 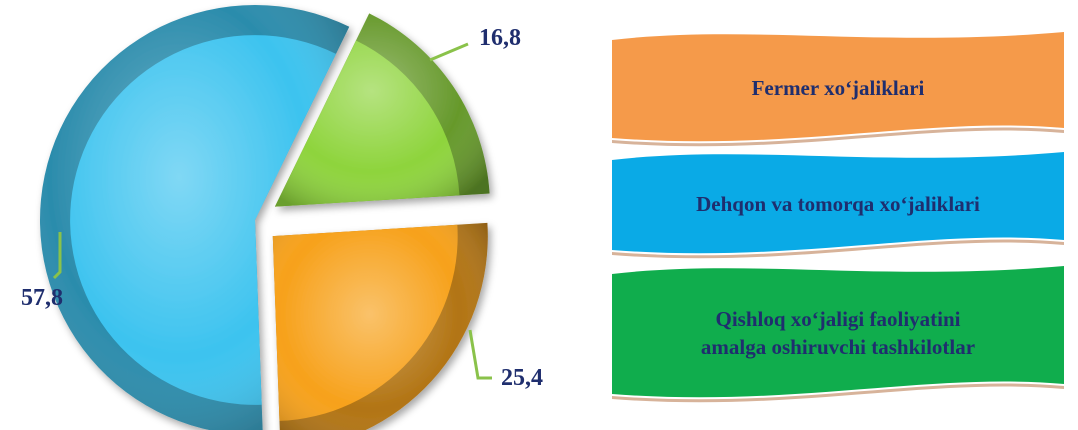 What do you see at coordinates (42, 298) in the screenshot?
I see `data-label: 57,8` at bounding box center [42, 298].